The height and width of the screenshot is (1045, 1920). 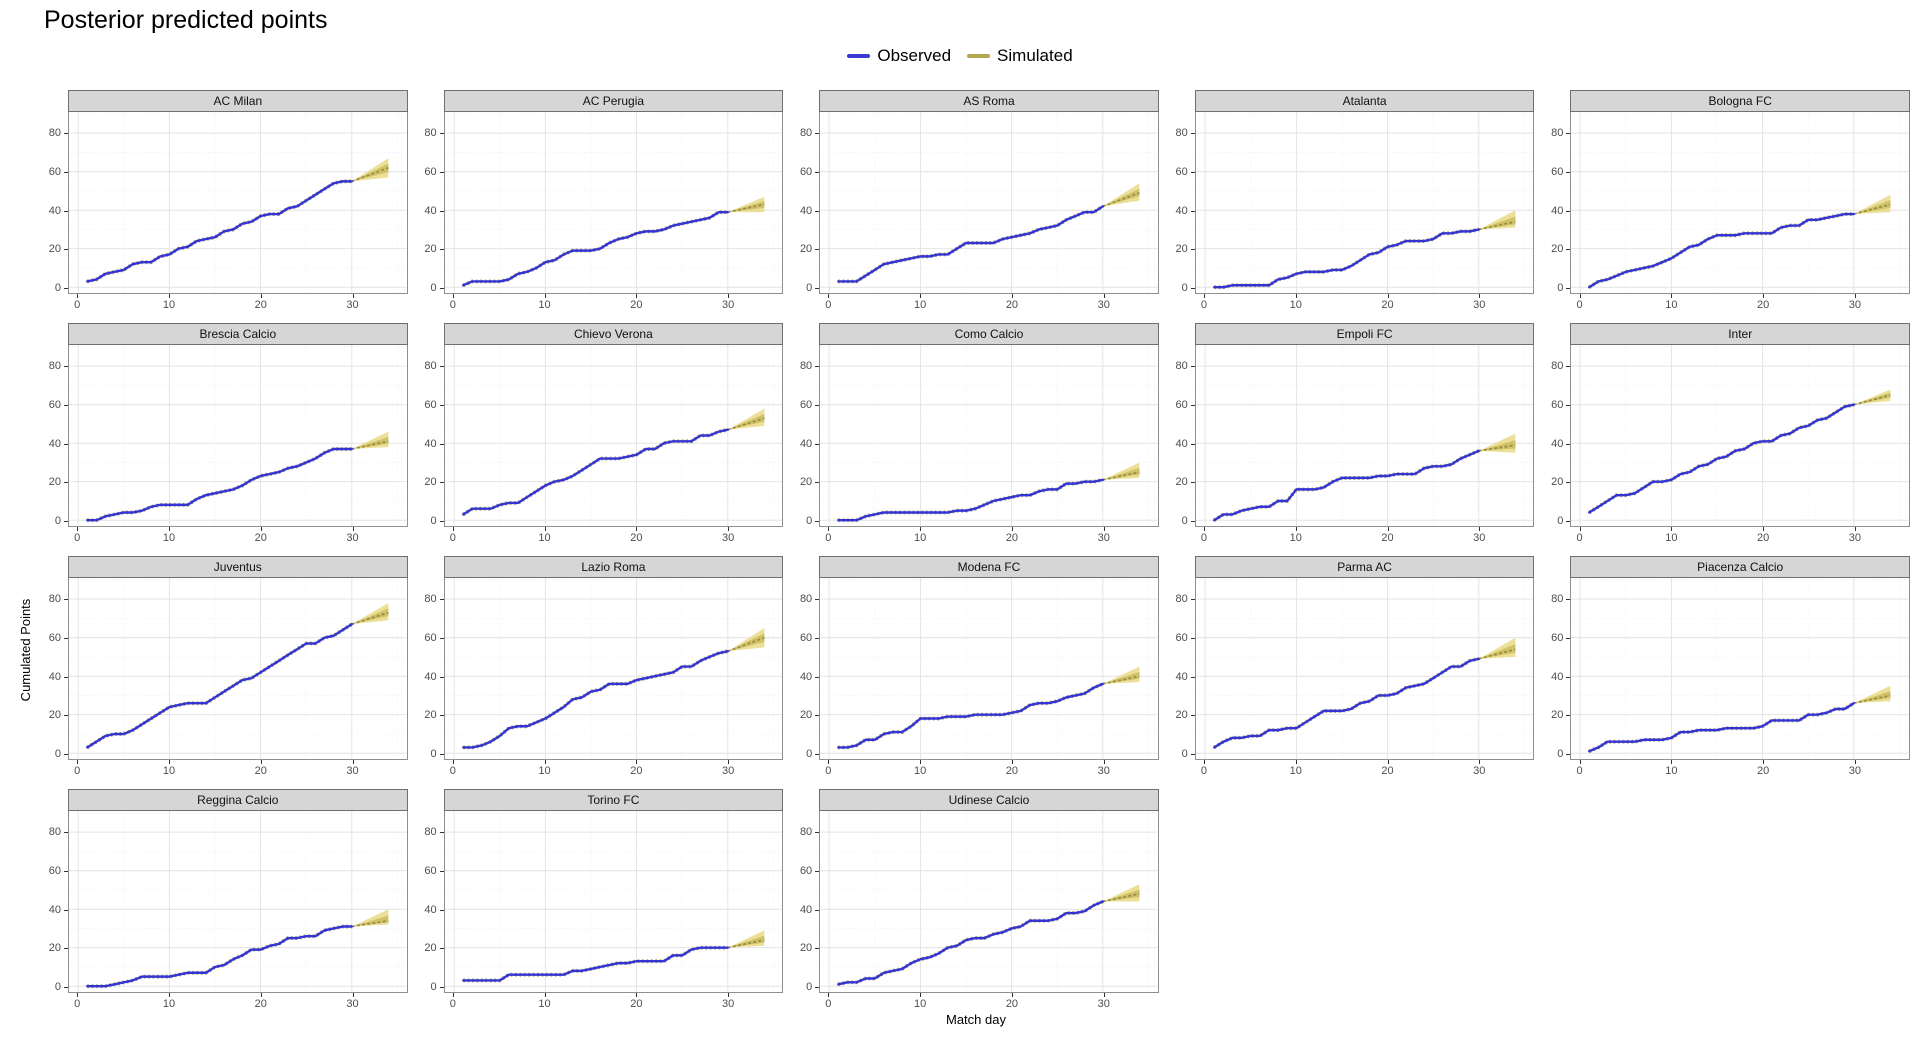 I want to click on facet-title: Piacenza Calcio, so click(x=1740, y=567).